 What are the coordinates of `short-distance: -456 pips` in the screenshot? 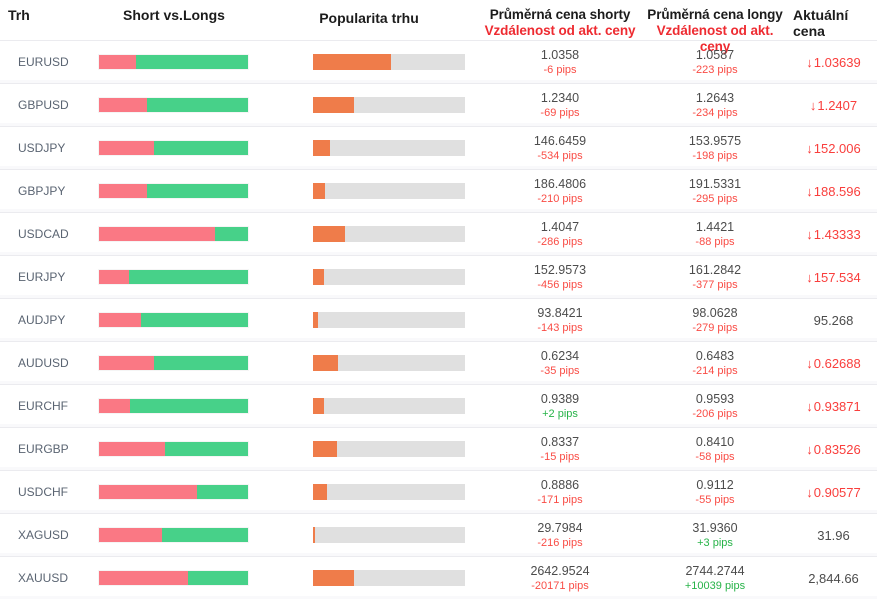 It's located at (560, 284).